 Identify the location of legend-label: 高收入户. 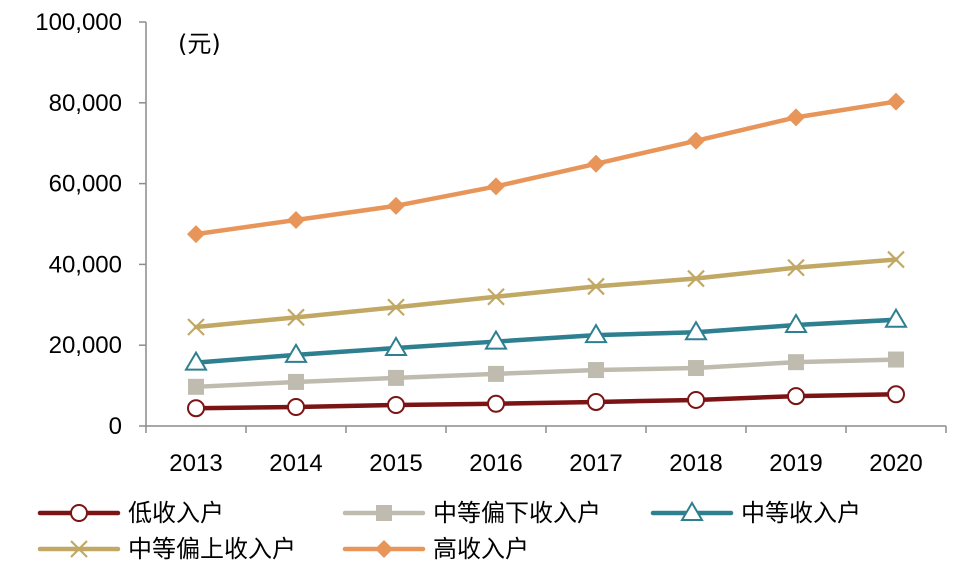
(481, 549).